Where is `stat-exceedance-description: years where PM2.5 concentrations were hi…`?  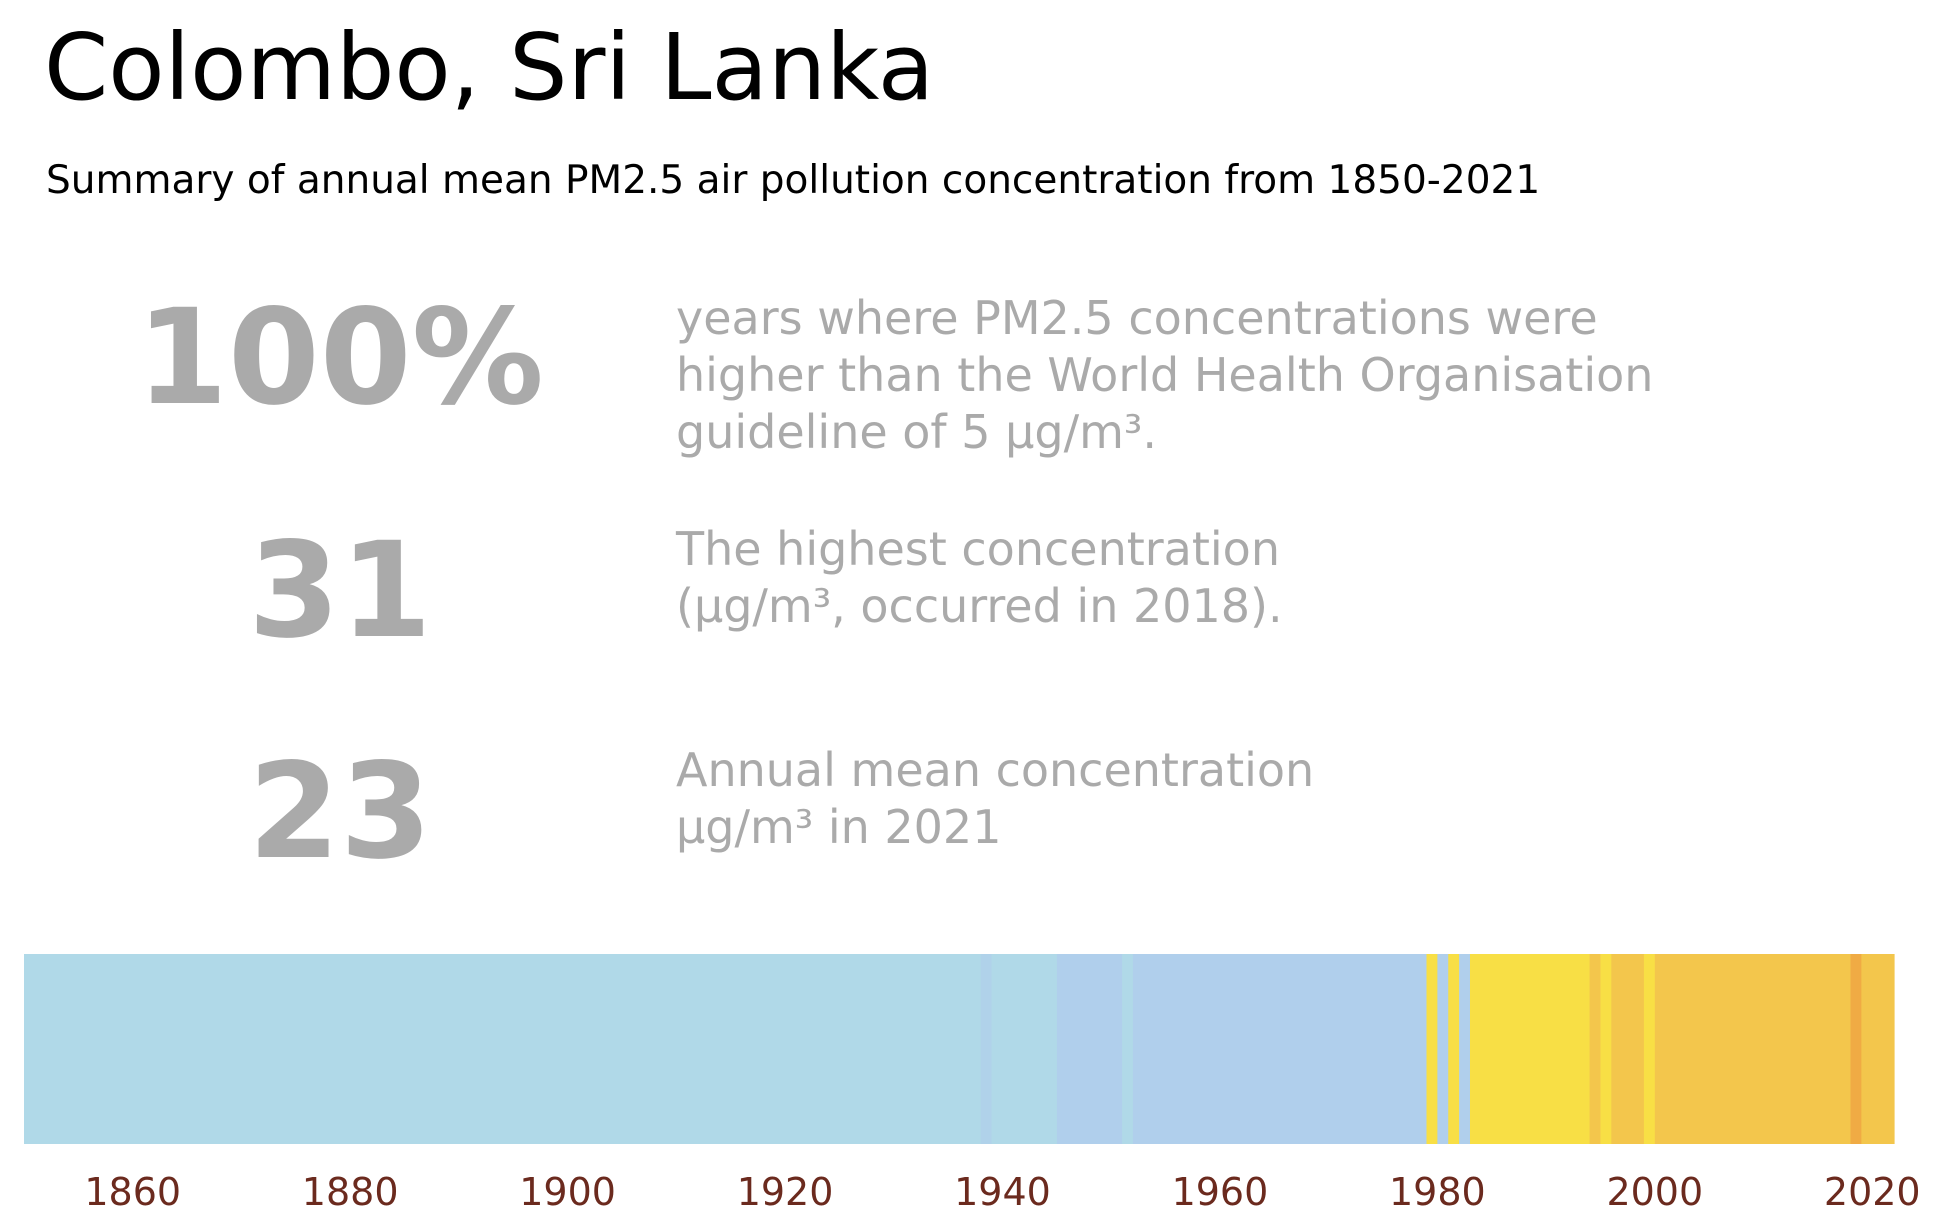 stat-exceedance-description: years where PM2.5 concentrations were hi… is located at coordinates (1296, 375).